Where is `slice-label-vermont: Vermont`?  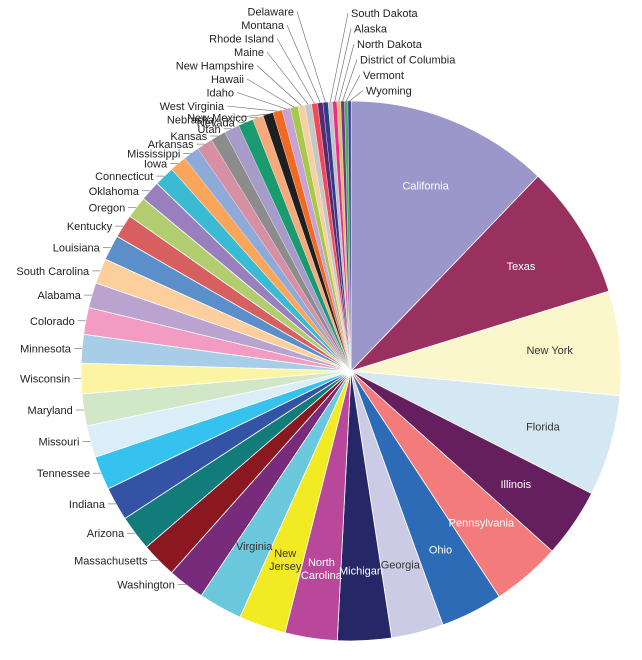
slice-label-vermont: Vermont is located at coordinates (383, 76).